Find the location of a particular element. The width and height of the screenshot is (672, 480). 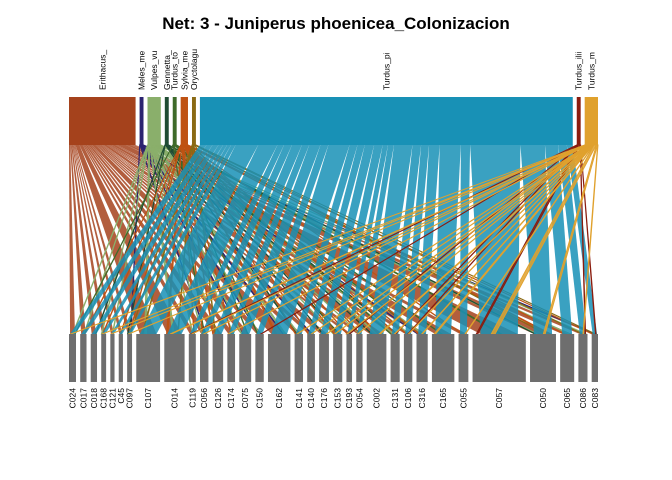

bottom-node-c131 is located at coordinates (395, 358).